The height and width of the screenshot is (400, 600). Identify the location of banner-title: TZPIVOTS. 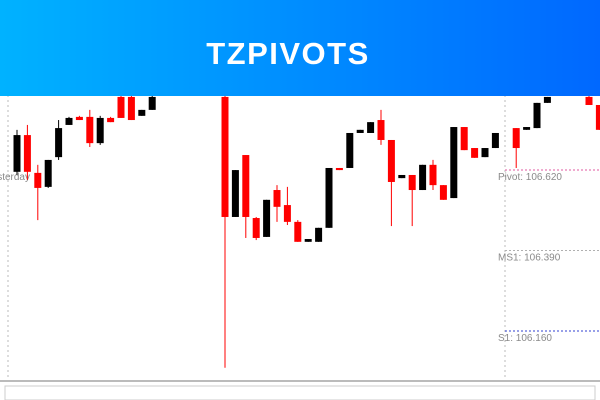
(288, 53).